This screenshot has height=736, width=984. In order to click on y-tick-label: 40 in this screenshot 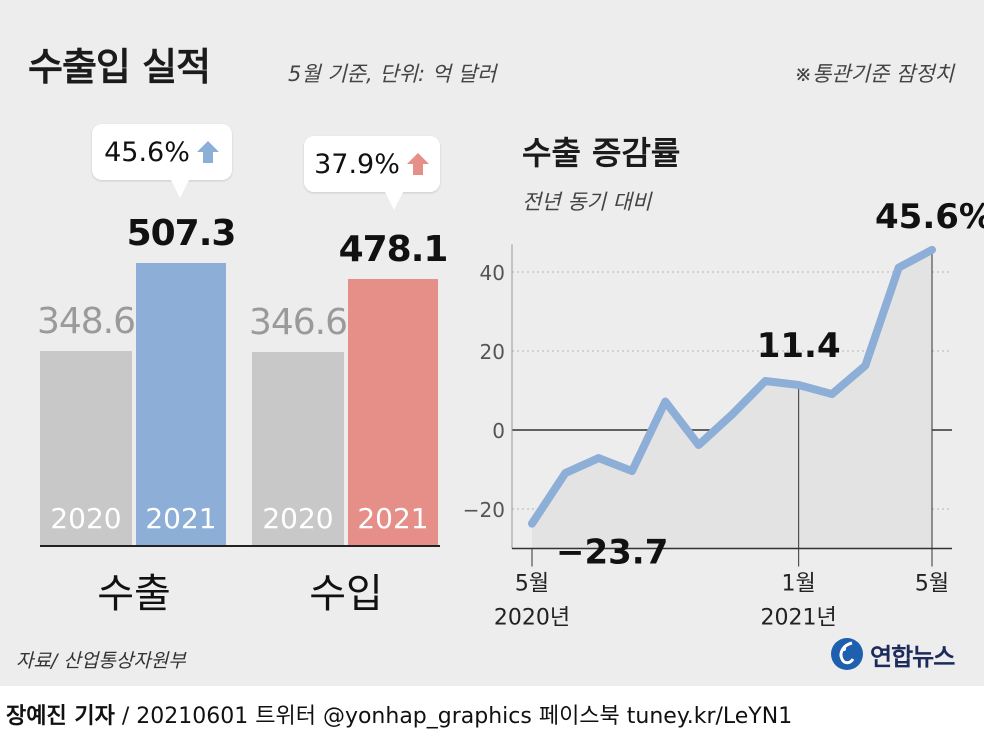, I will do `click(492, 273)`.